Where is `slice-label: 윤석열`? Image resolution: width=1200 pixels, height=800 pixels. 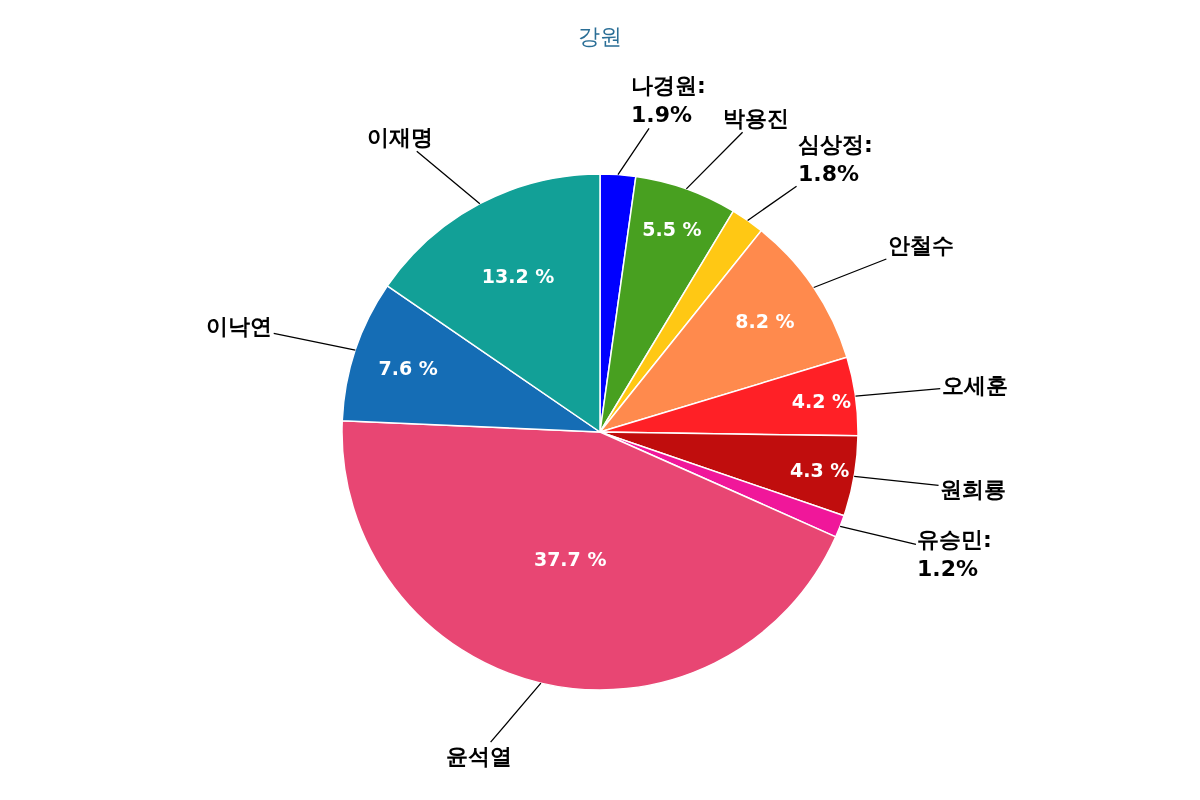 slice-label: 윤석열 is located at coordinates (479, 756).